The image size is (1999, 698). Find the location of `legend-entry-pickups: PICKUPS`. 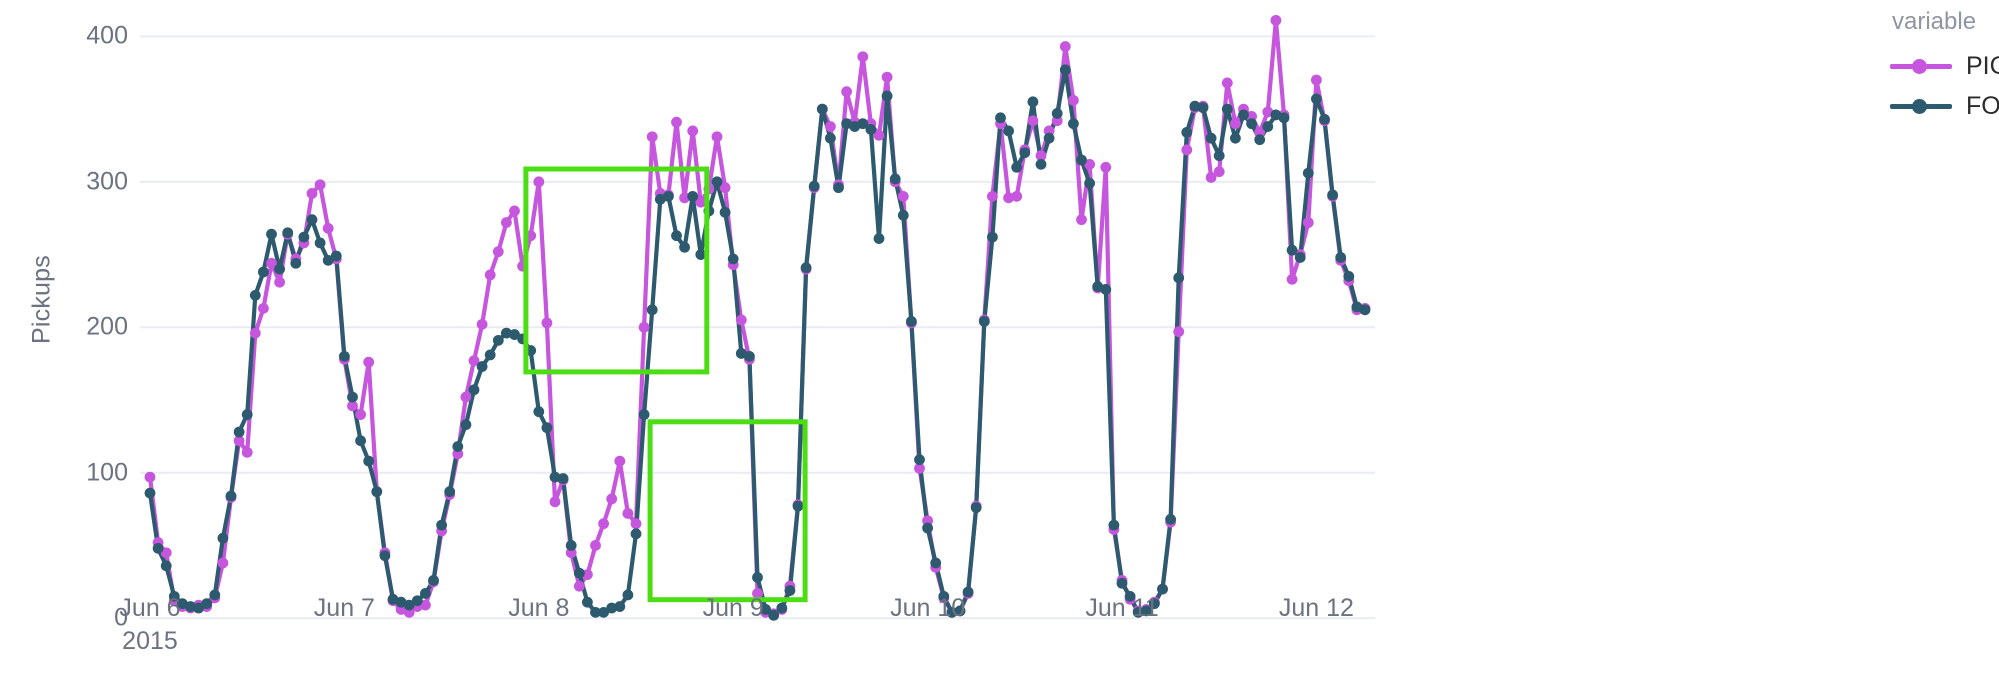

legend-entry-pickups: PICKUPS is located at coordinates (1944, 66).